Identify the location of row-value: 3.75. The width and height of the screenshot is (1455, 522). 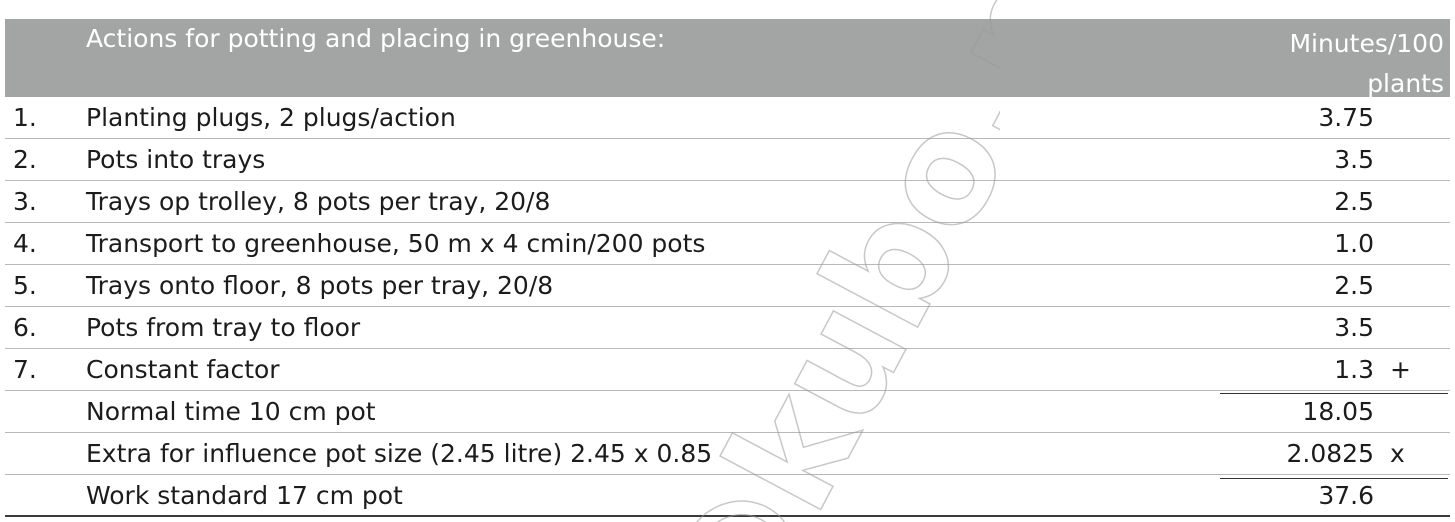
(1346, 117).